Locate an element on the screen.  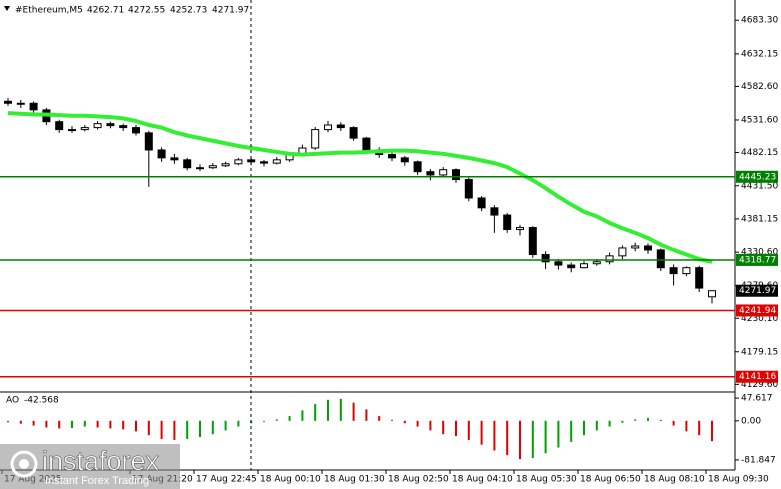
x-tick-label: 18 Aug 02:50 is located at coordinates (418, 480).